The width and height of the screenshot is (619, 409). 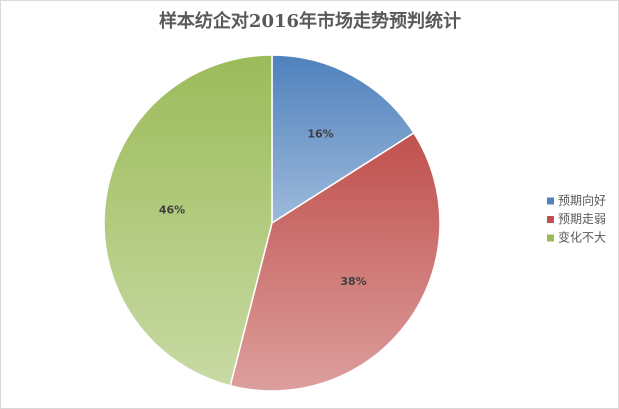 What do you see at coordinates (172, 209) in the screenshot?
I see `data-label: 46%` at bounding box center [172, 209].